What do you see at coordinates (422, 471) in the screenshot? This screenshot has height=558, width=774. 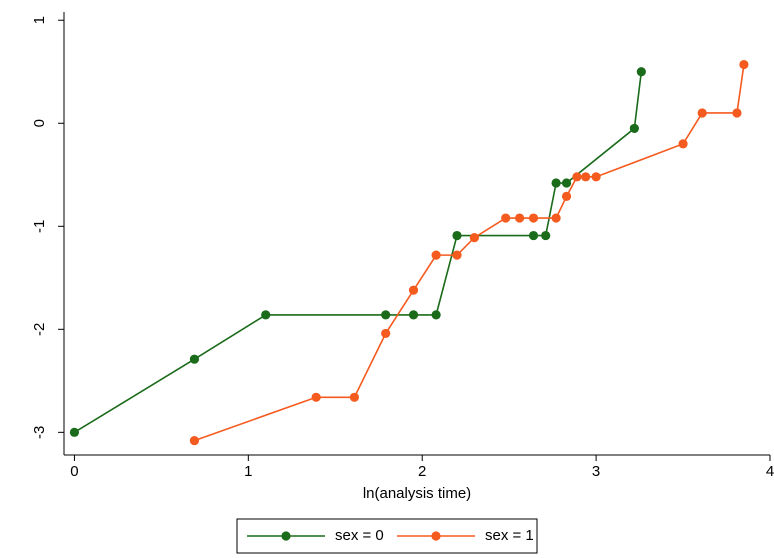 I see `x-tick-label: 2` at bounding box center [422, 471].